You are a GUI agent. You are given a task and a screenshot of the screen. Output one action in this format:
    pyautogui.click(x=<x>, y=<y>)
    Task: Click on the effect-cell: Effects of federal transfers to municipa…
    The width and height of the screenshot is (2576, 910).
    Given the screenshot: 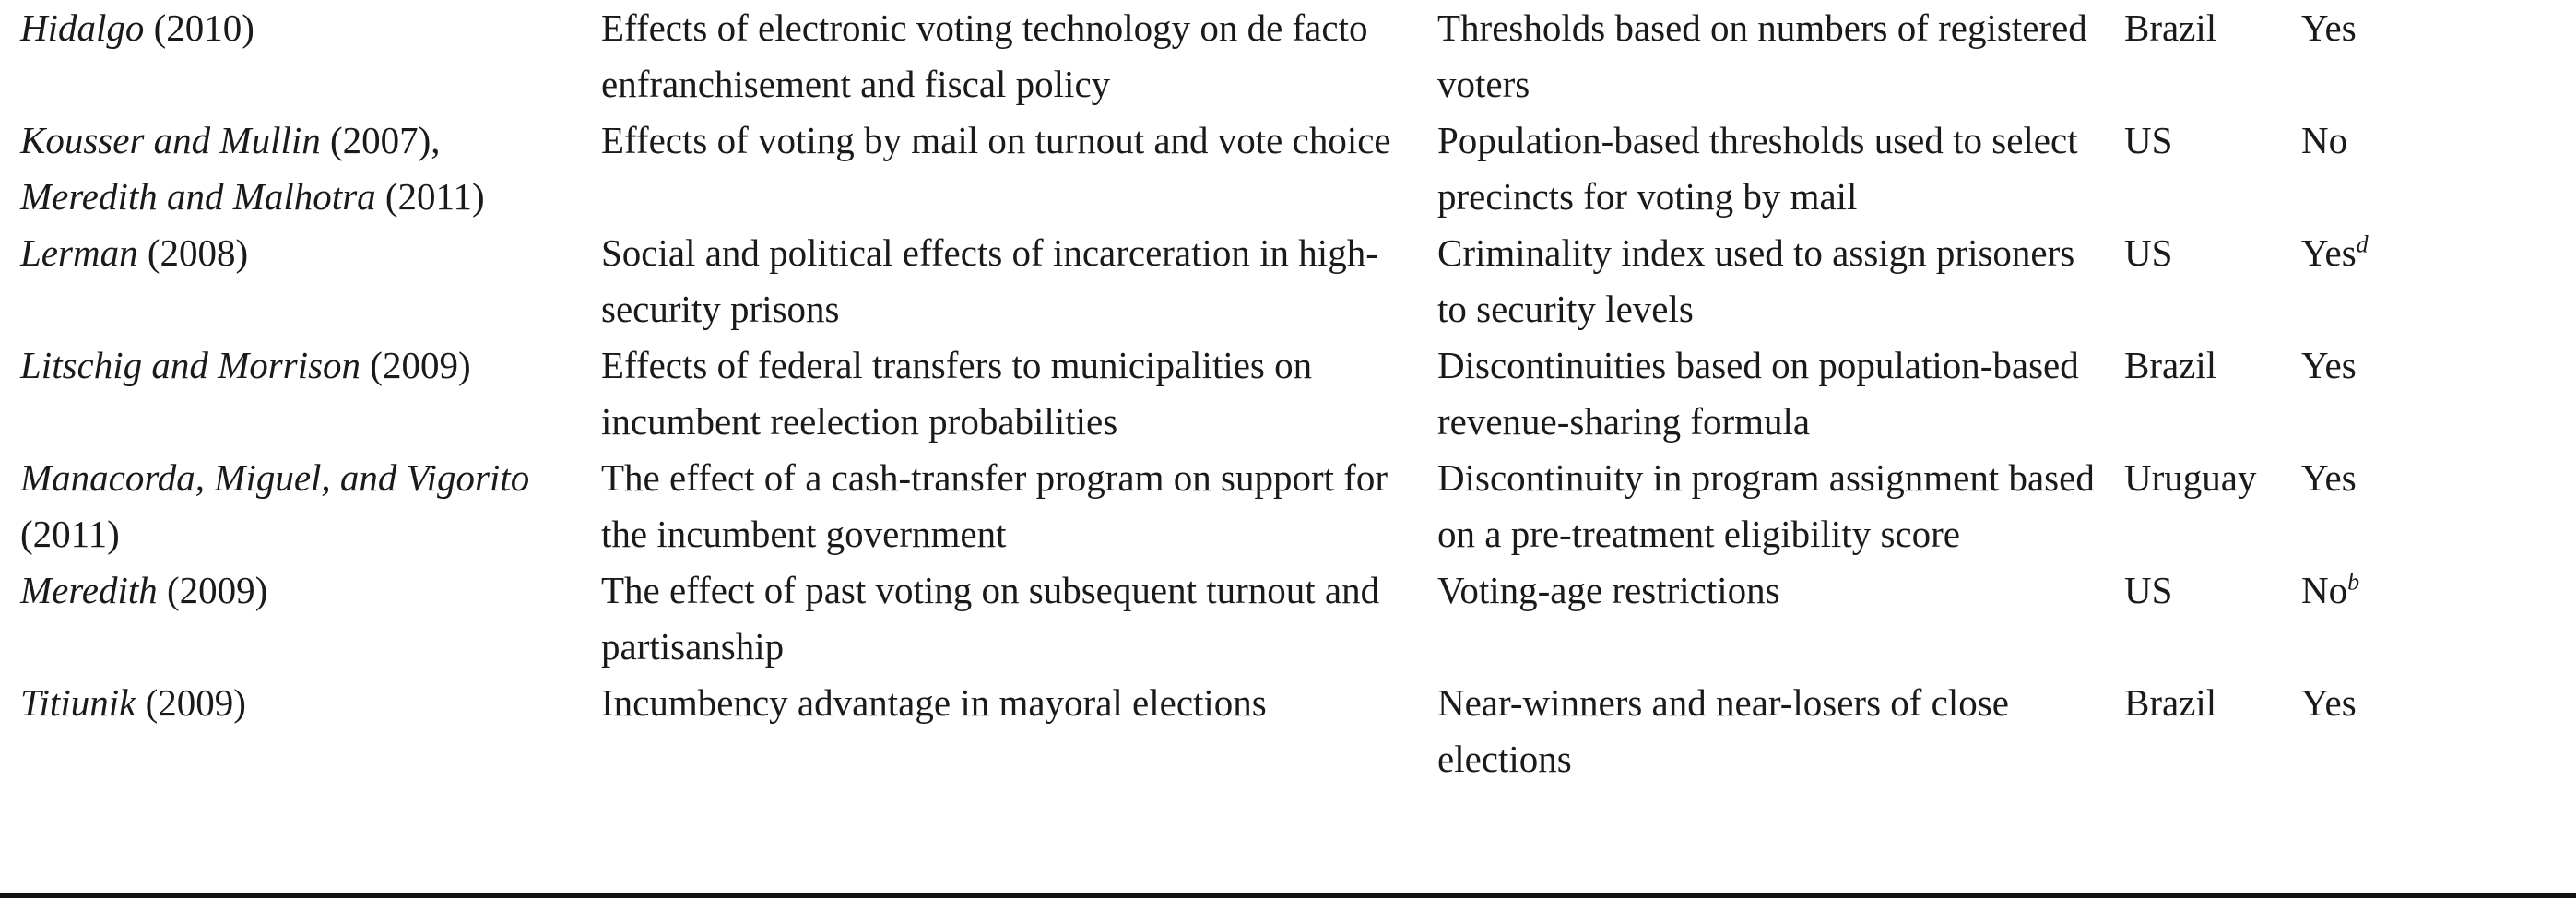 What is the action you would take?
    pyautogui.click(x=957, y=393)
    